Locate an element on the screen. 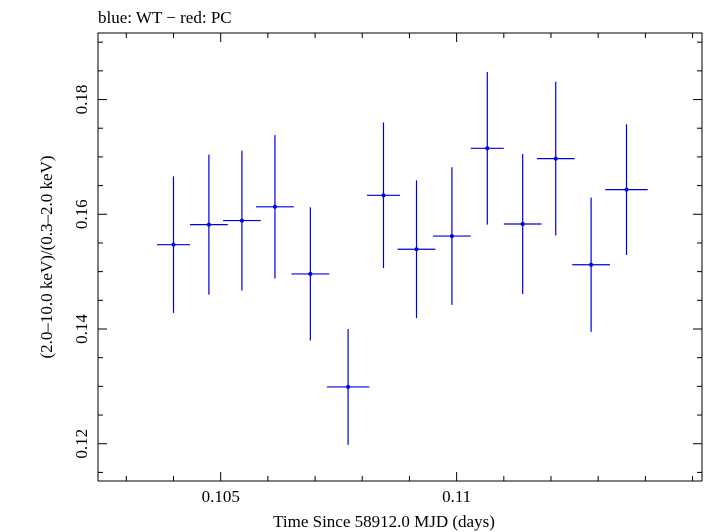 The width and height of the screenshot is (705, 532). y-axis-label: (2.0–10.0 keV)/(0.3–2.0 keV) is located at coordinates (46, 256).